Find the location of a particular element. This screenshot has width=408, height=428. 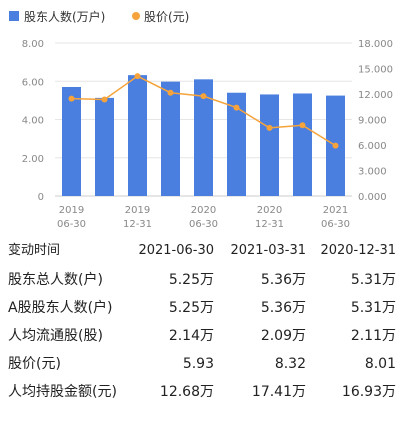

table-row: 股东总人数(户) 5.25万 5.36万 5.31万 is located at coordinates (204, 280).